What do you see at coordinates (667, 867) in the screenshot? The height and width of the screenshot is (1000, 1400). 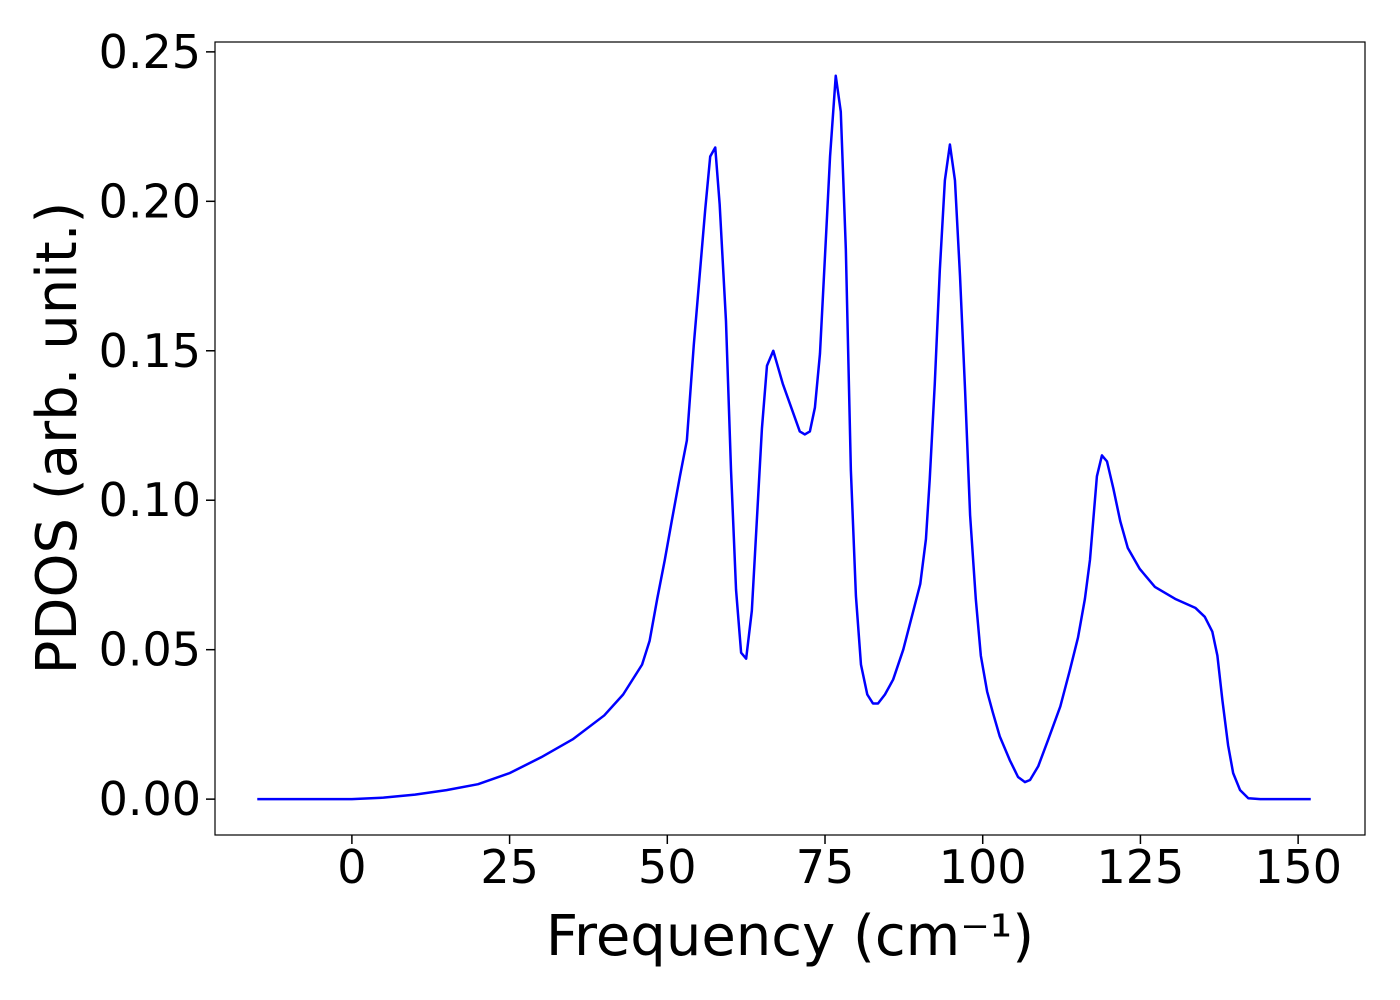 I see `x-tick-label: 50` at bounding box center [667, 867].